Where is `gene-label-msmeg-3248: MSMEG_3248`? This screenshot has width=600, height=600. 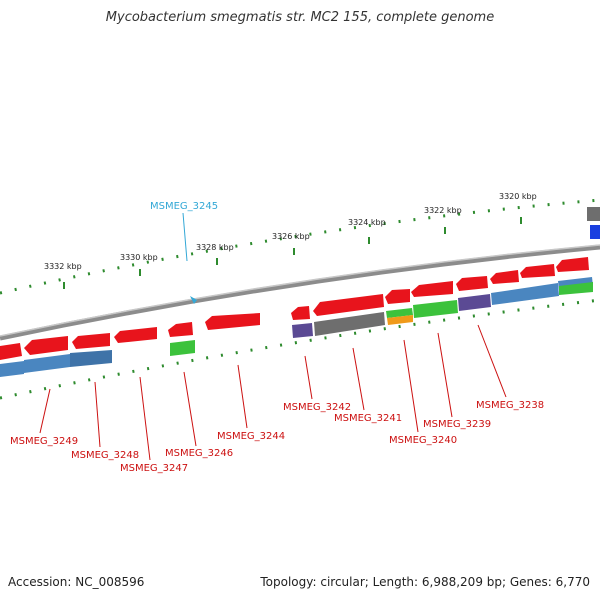
gene-label-msmeg-3248: MSMEG_3248 is located at coordinates (105, 455).